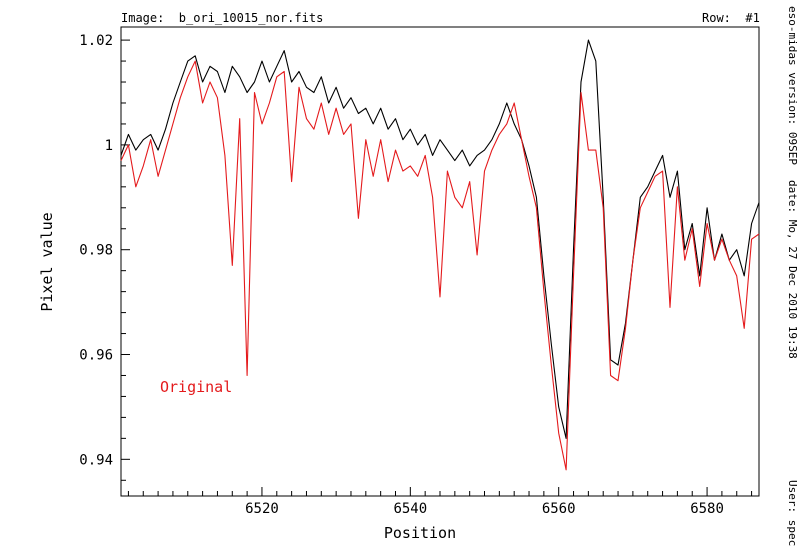 Image resolution: width=802 pixels, height=555 pixels. What do you see at coordinates (222, 18) in the screenshot?
I see `image-title: Image: b_ori_10015_nor.fits` at bounding box center [222, 18].